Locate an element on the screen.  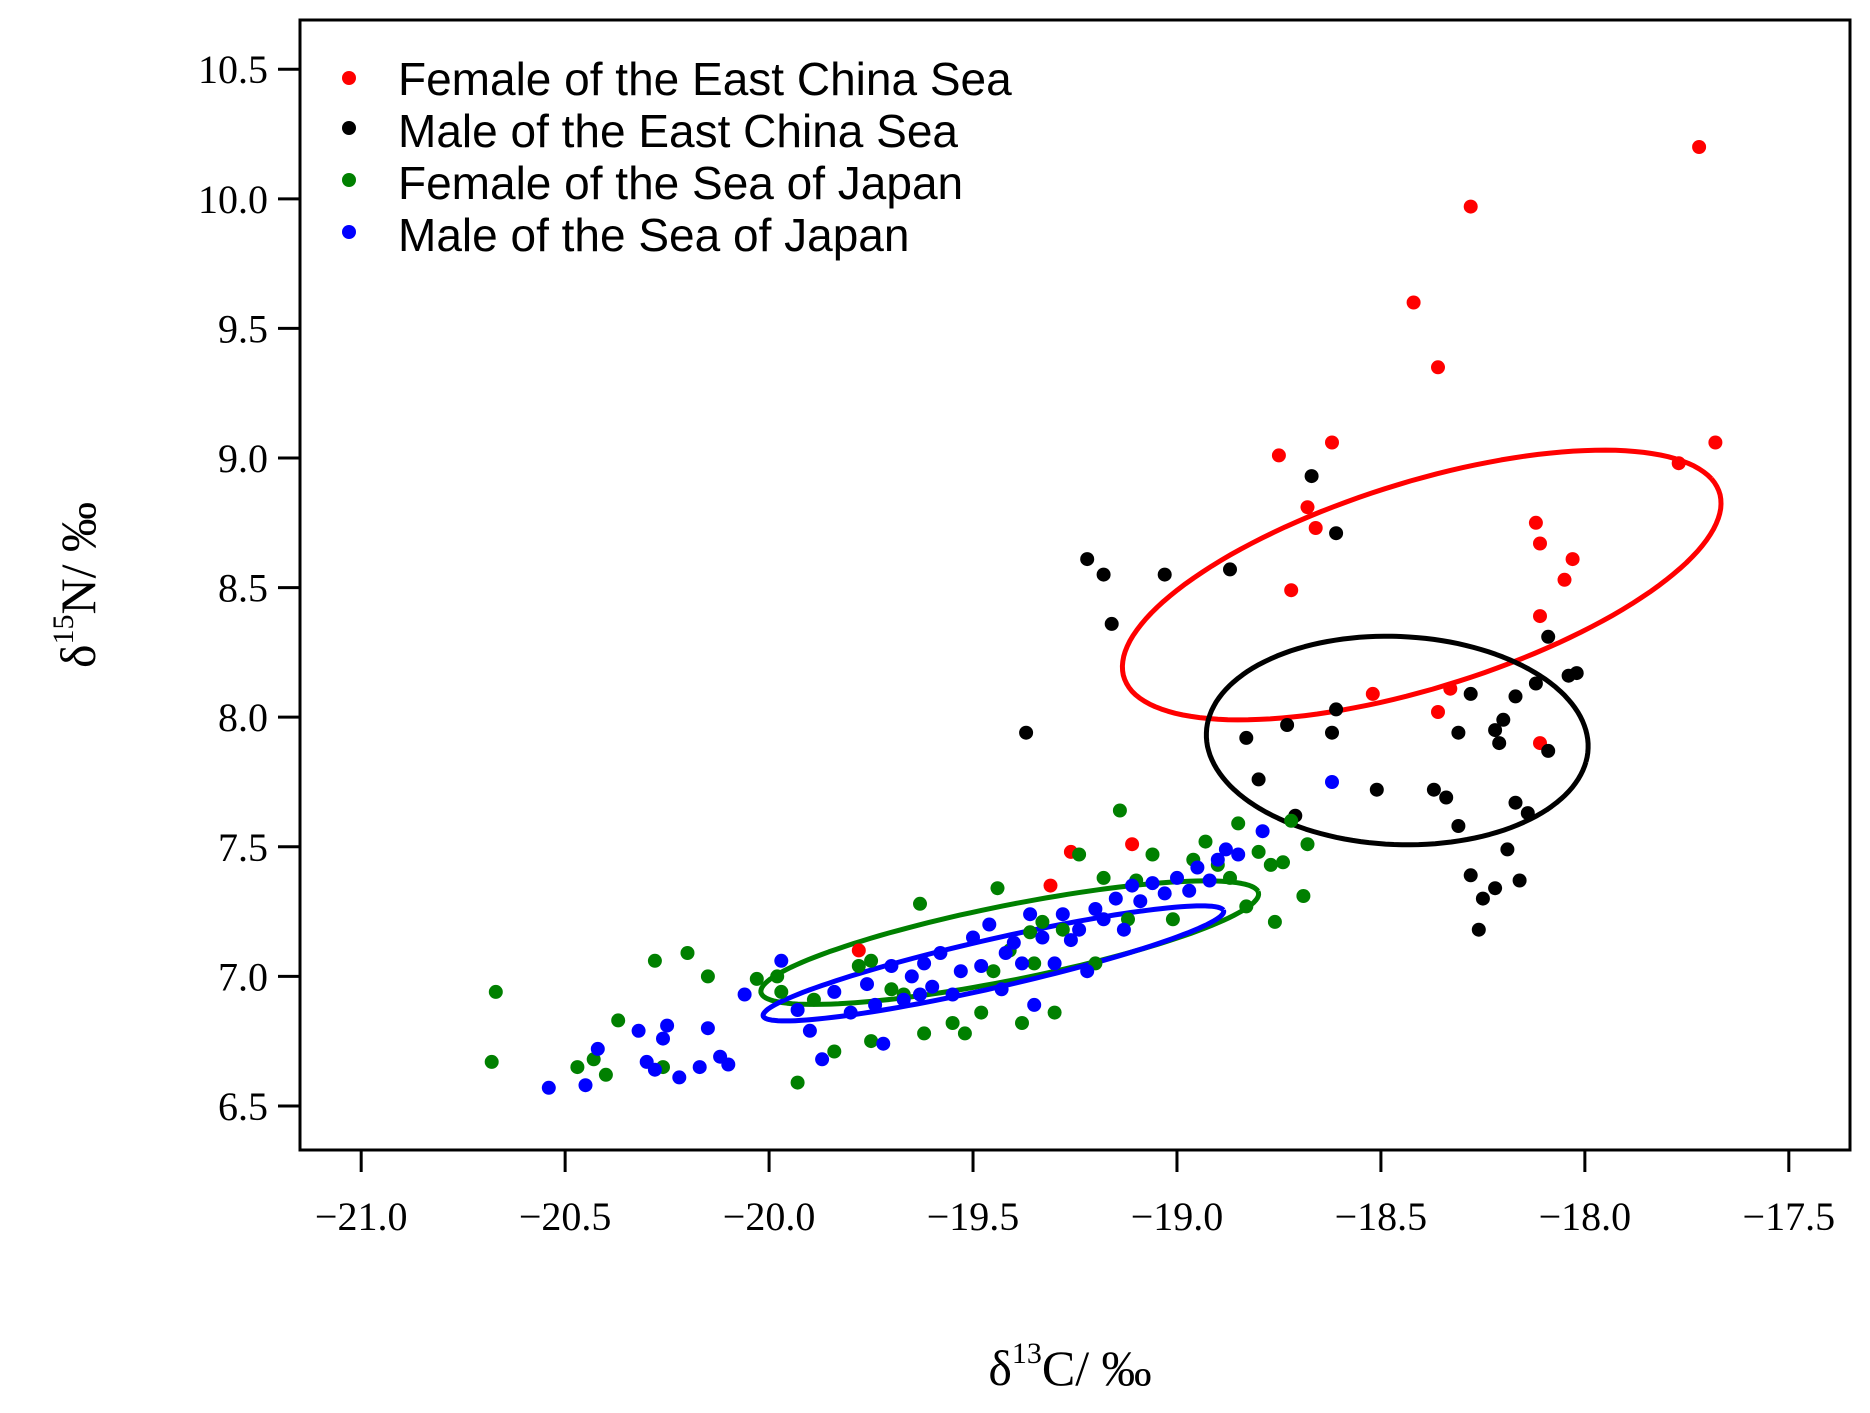
legend-item-female-sea-of-japan: Female of the Sea of Japan is located at coordinates (652, 183).